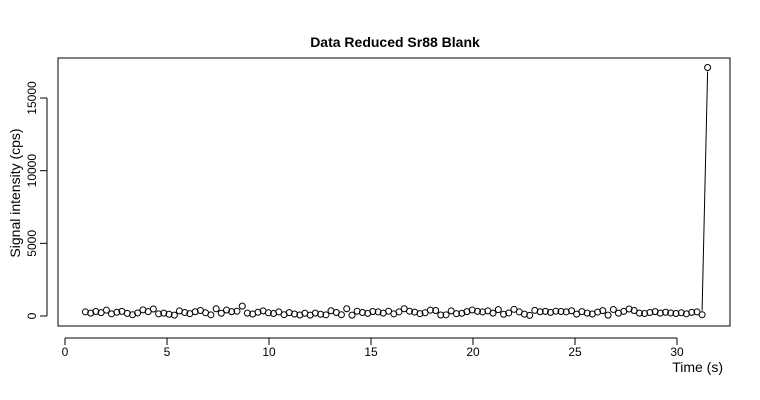  Describe the element at coordinates (371, 341) in the screenshot. I see `x-ticks` at that location.